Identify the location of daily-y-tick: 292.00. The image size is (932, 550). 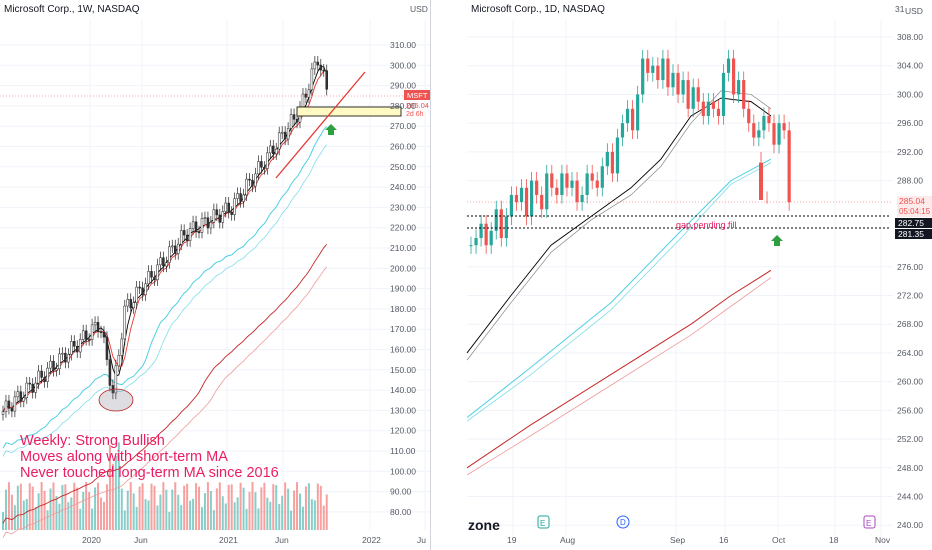
(910, 152).